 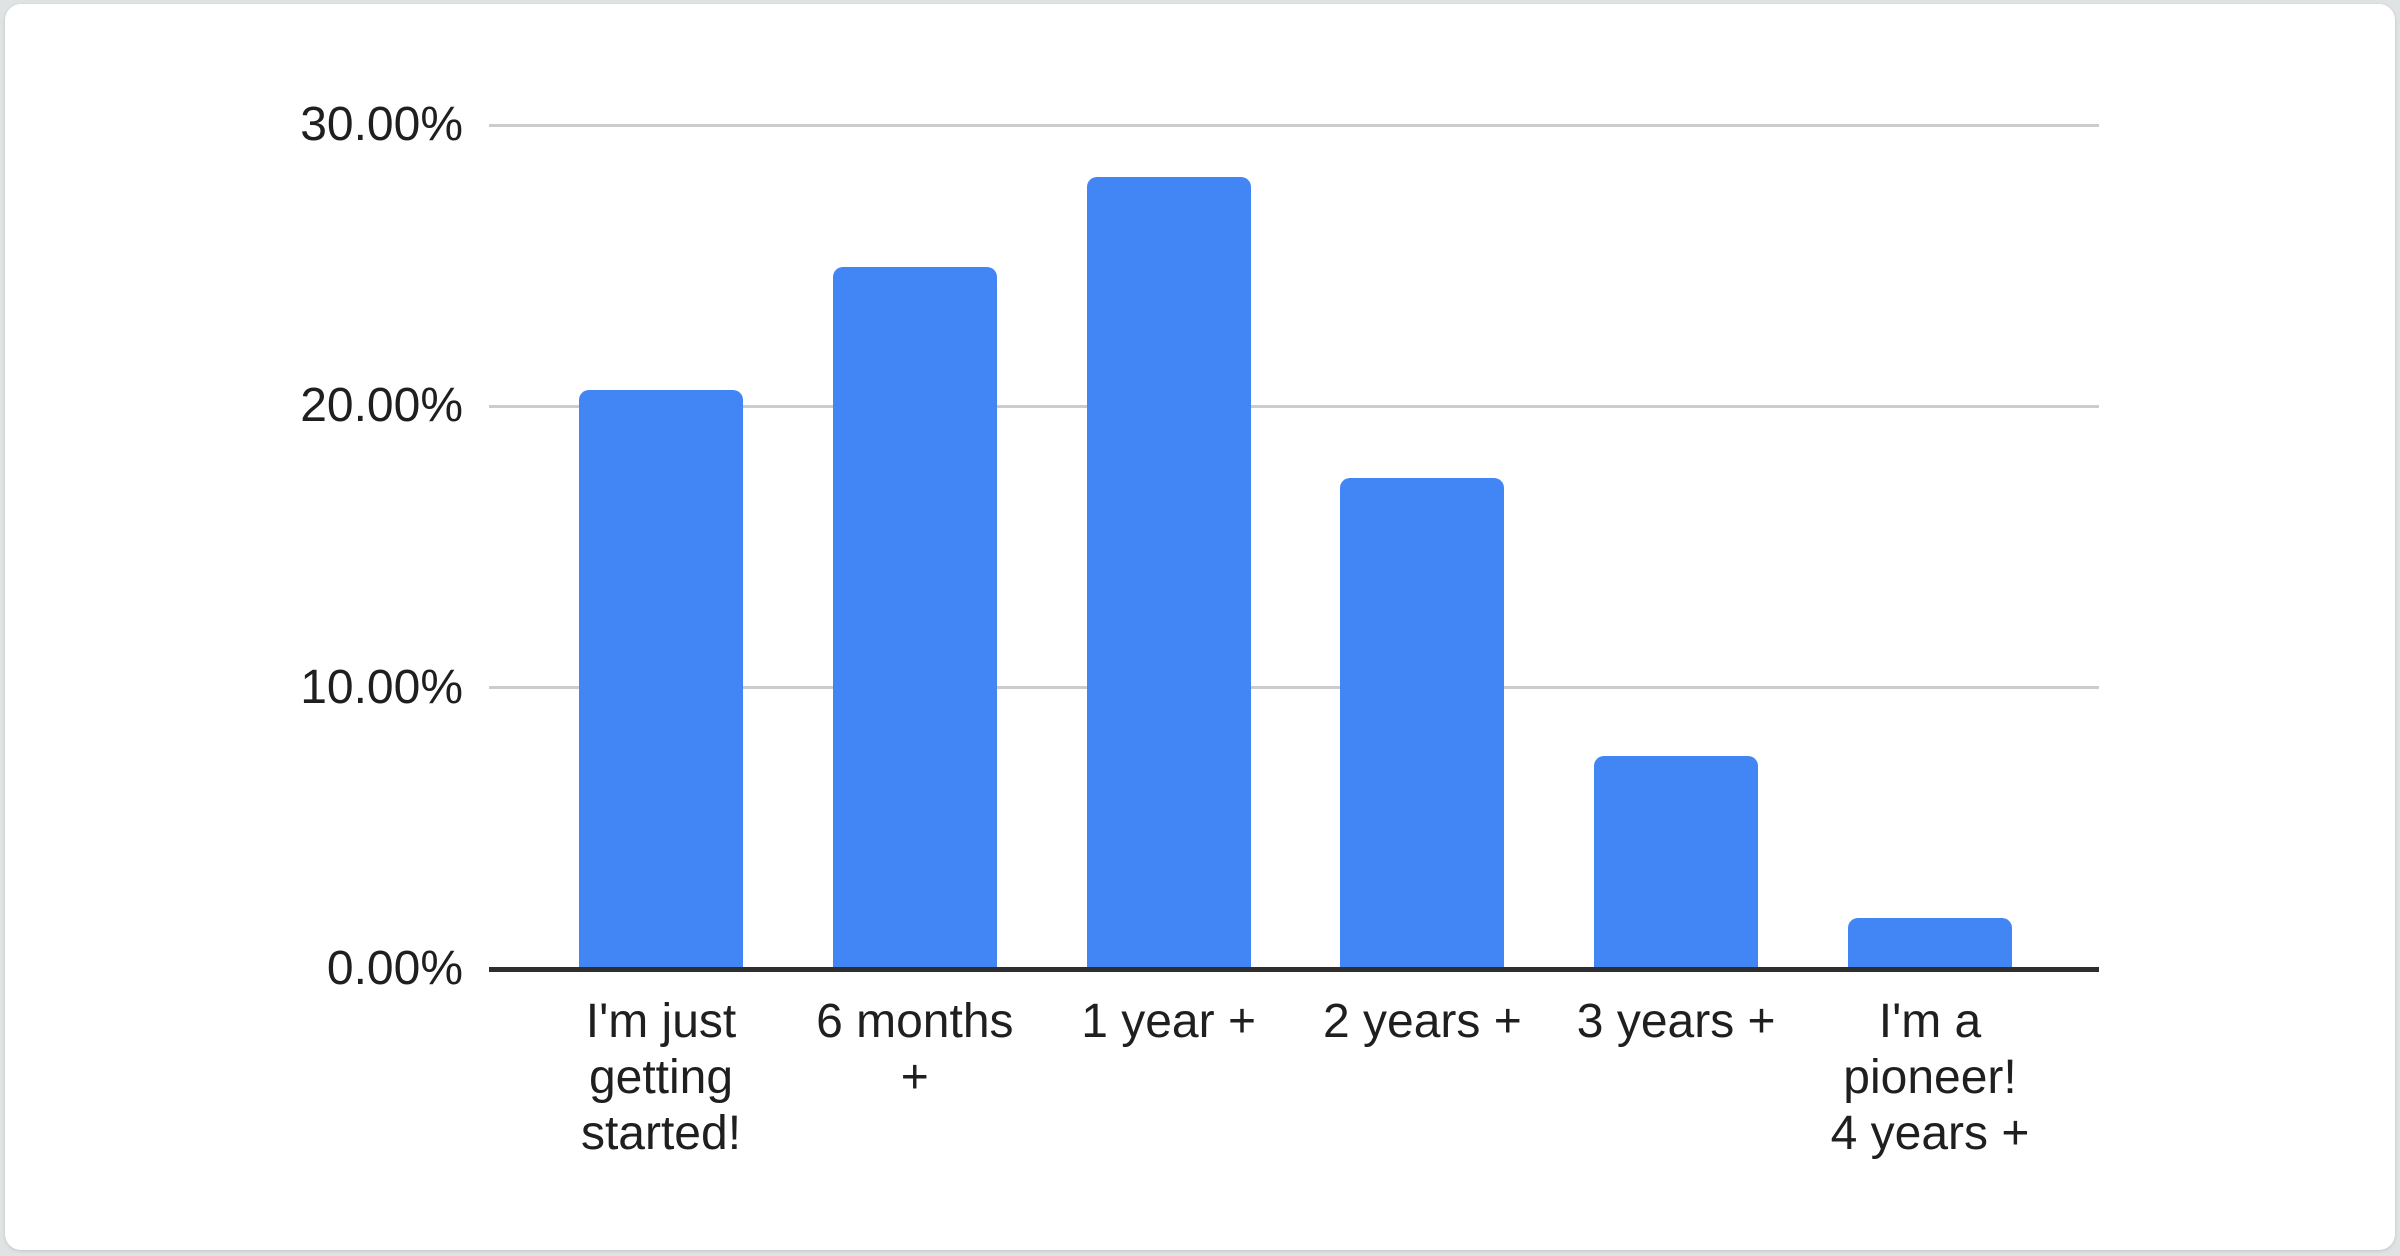 What do you see at coordinates (661, 1077) in the screenshot?
I see `x-category-label: I'm just getting started!` at bounding box center [661, 1077].